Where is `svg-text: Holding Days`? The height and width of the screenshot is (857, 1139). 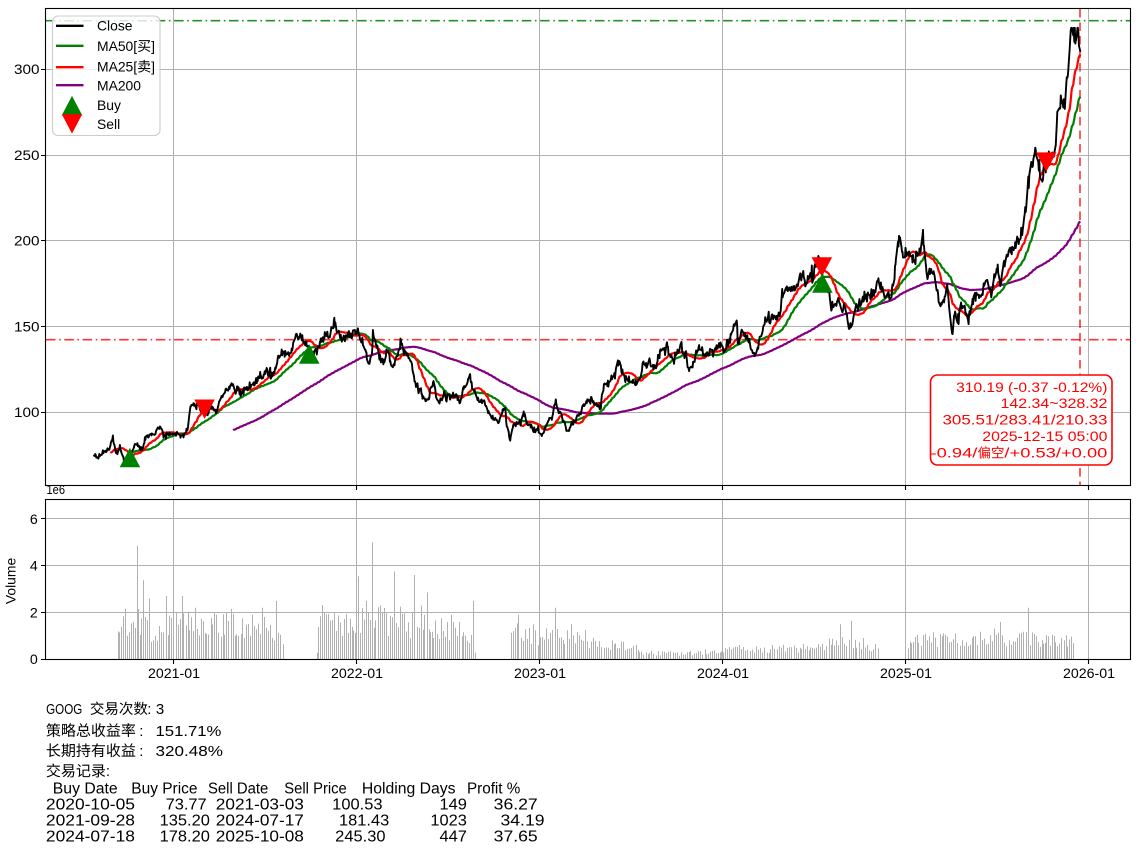 svg-text: Holding Days is located at coordinates (409, 789).